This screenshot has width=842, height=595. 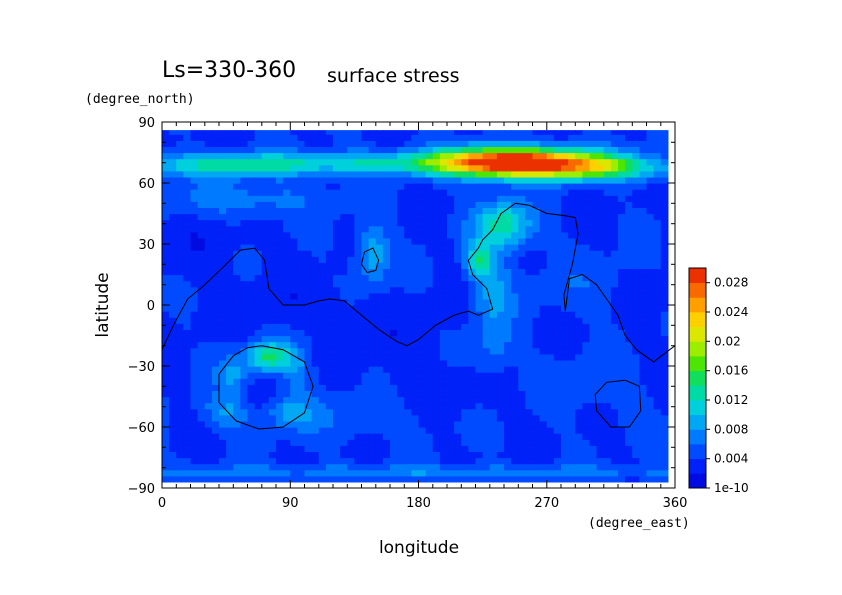 What do you see at coordinates (697, 290) in the screenshot?
I see `colorbar-cell` at bounding box center [697, 290].